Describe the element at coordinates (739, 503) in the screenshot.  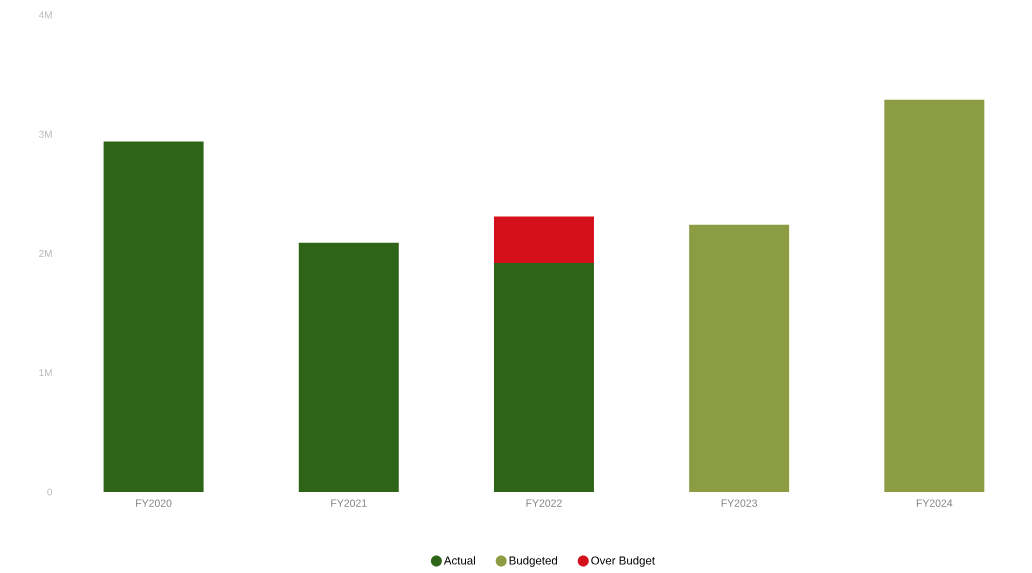
I see `x-tick-label: FY2023` at that location.